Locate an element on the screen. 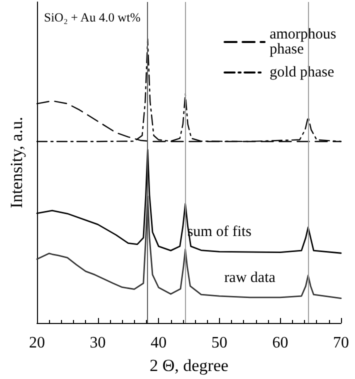 The width and height of the screenshot is (355, 379). series-label: raw data is located at coordinates (250, 278).